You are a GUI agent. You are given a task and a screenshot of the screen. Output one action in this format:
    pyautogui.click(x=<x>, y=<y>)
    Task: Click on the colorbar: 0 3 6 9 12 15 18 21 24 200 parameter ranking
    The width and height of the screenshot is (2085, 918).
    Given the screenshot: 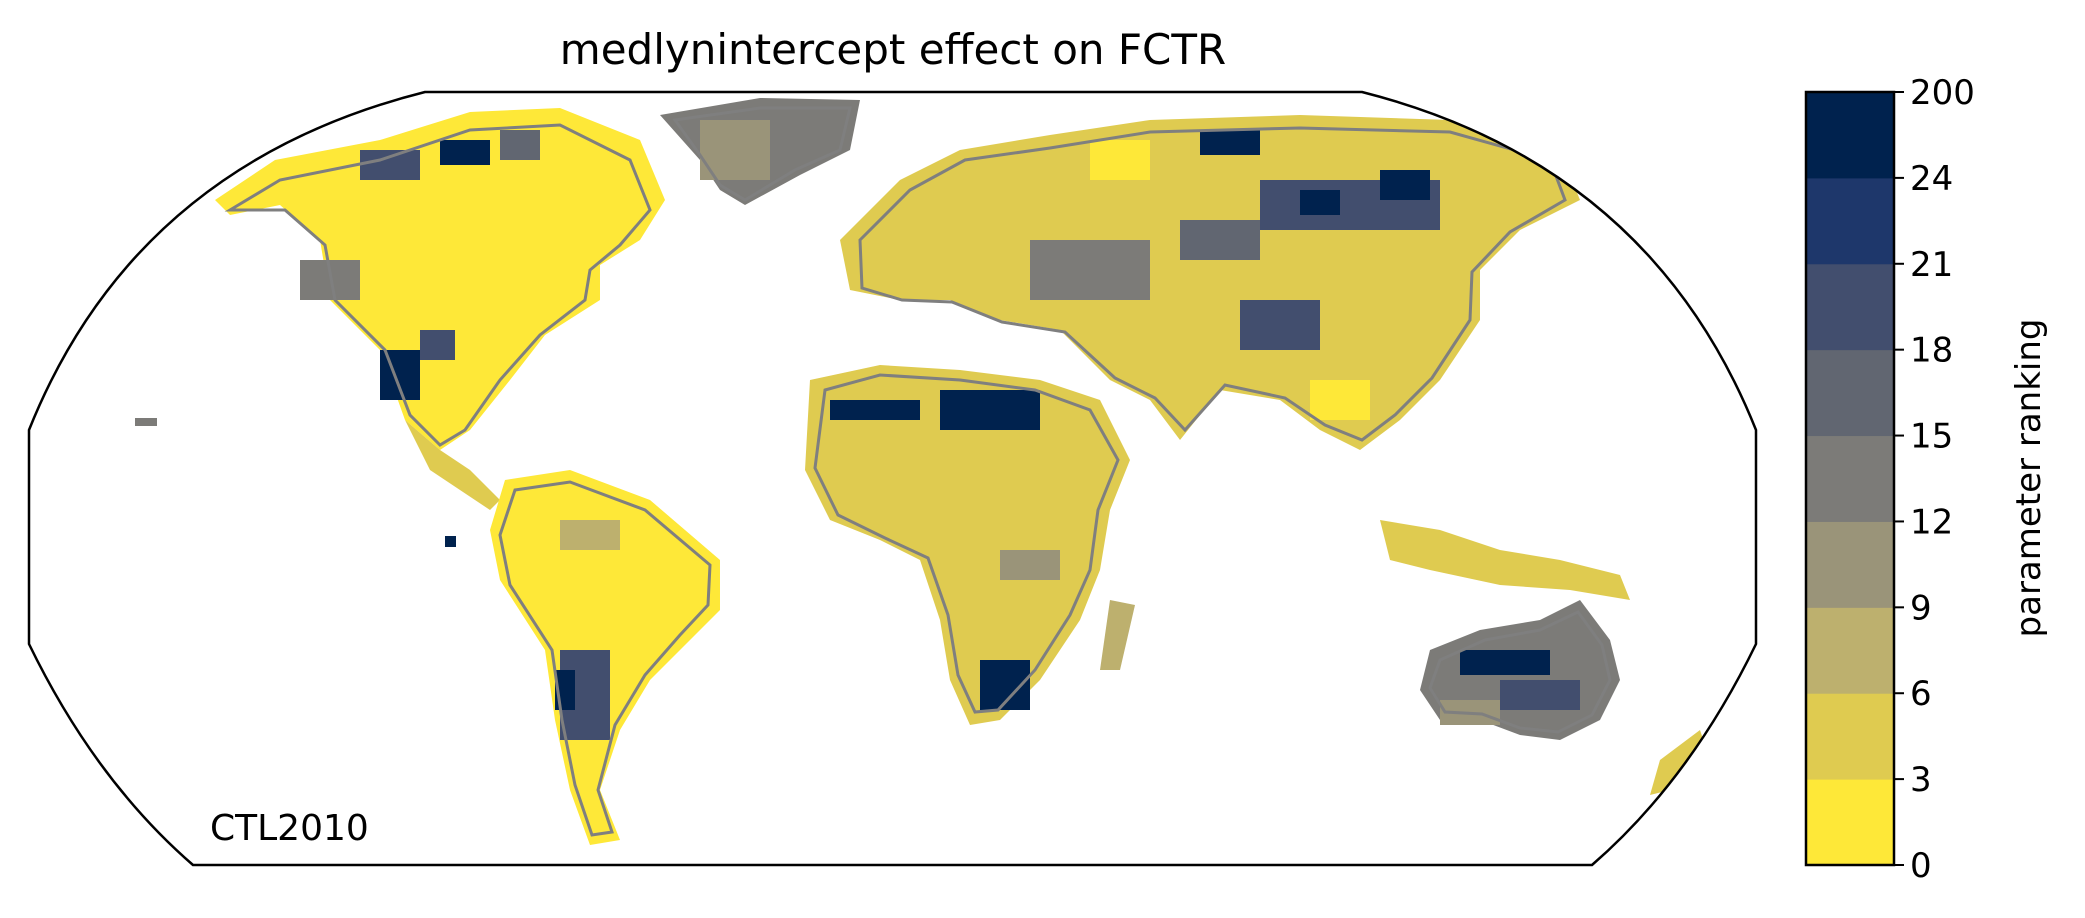 What is the action you would take?
    pyautogui.click(x=1926, y=479)
    